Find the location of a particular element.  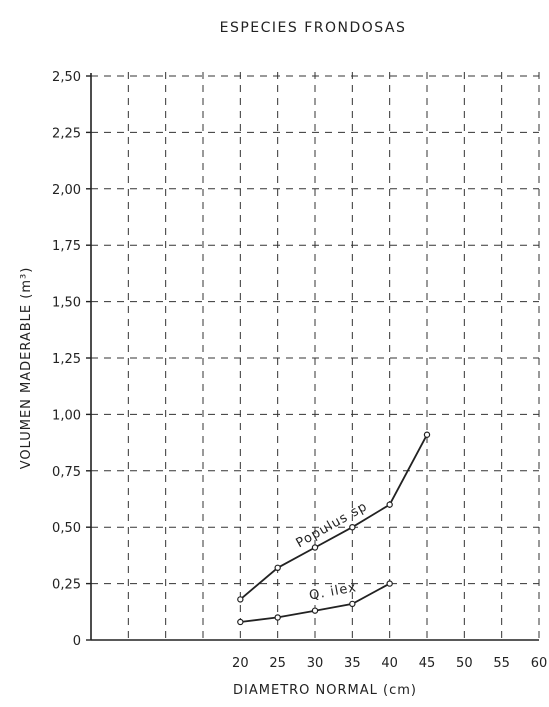

y-tick-label: 0,50 is located at coordinates (66, 528).